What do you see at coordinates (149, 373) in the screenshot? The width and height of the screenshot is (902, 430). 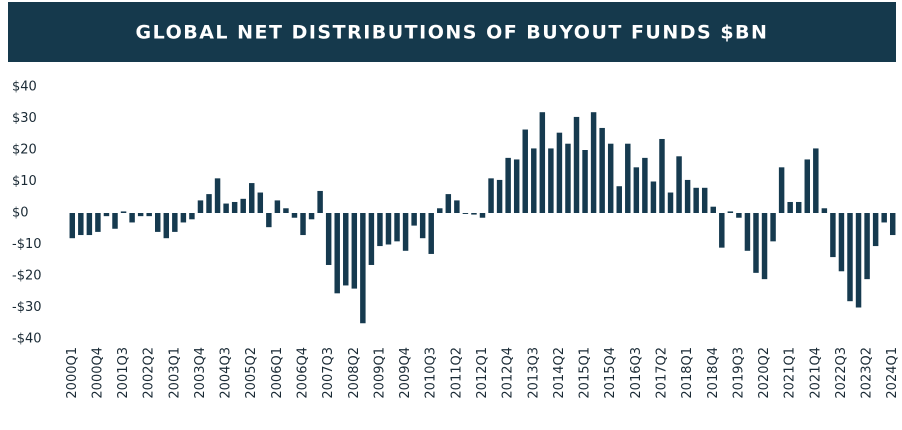 I see `x-tick-label: 2002Q2` at bounding box center [149, 373].